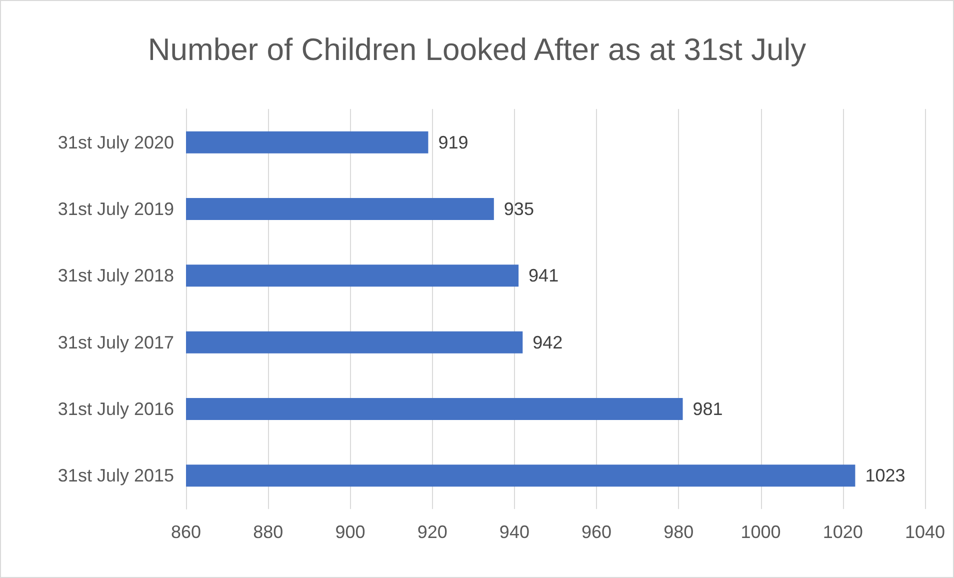 Image resolution: width=954 pixels, height=578 pixels. I want to click on data-label: 1023, so click(885, 476).